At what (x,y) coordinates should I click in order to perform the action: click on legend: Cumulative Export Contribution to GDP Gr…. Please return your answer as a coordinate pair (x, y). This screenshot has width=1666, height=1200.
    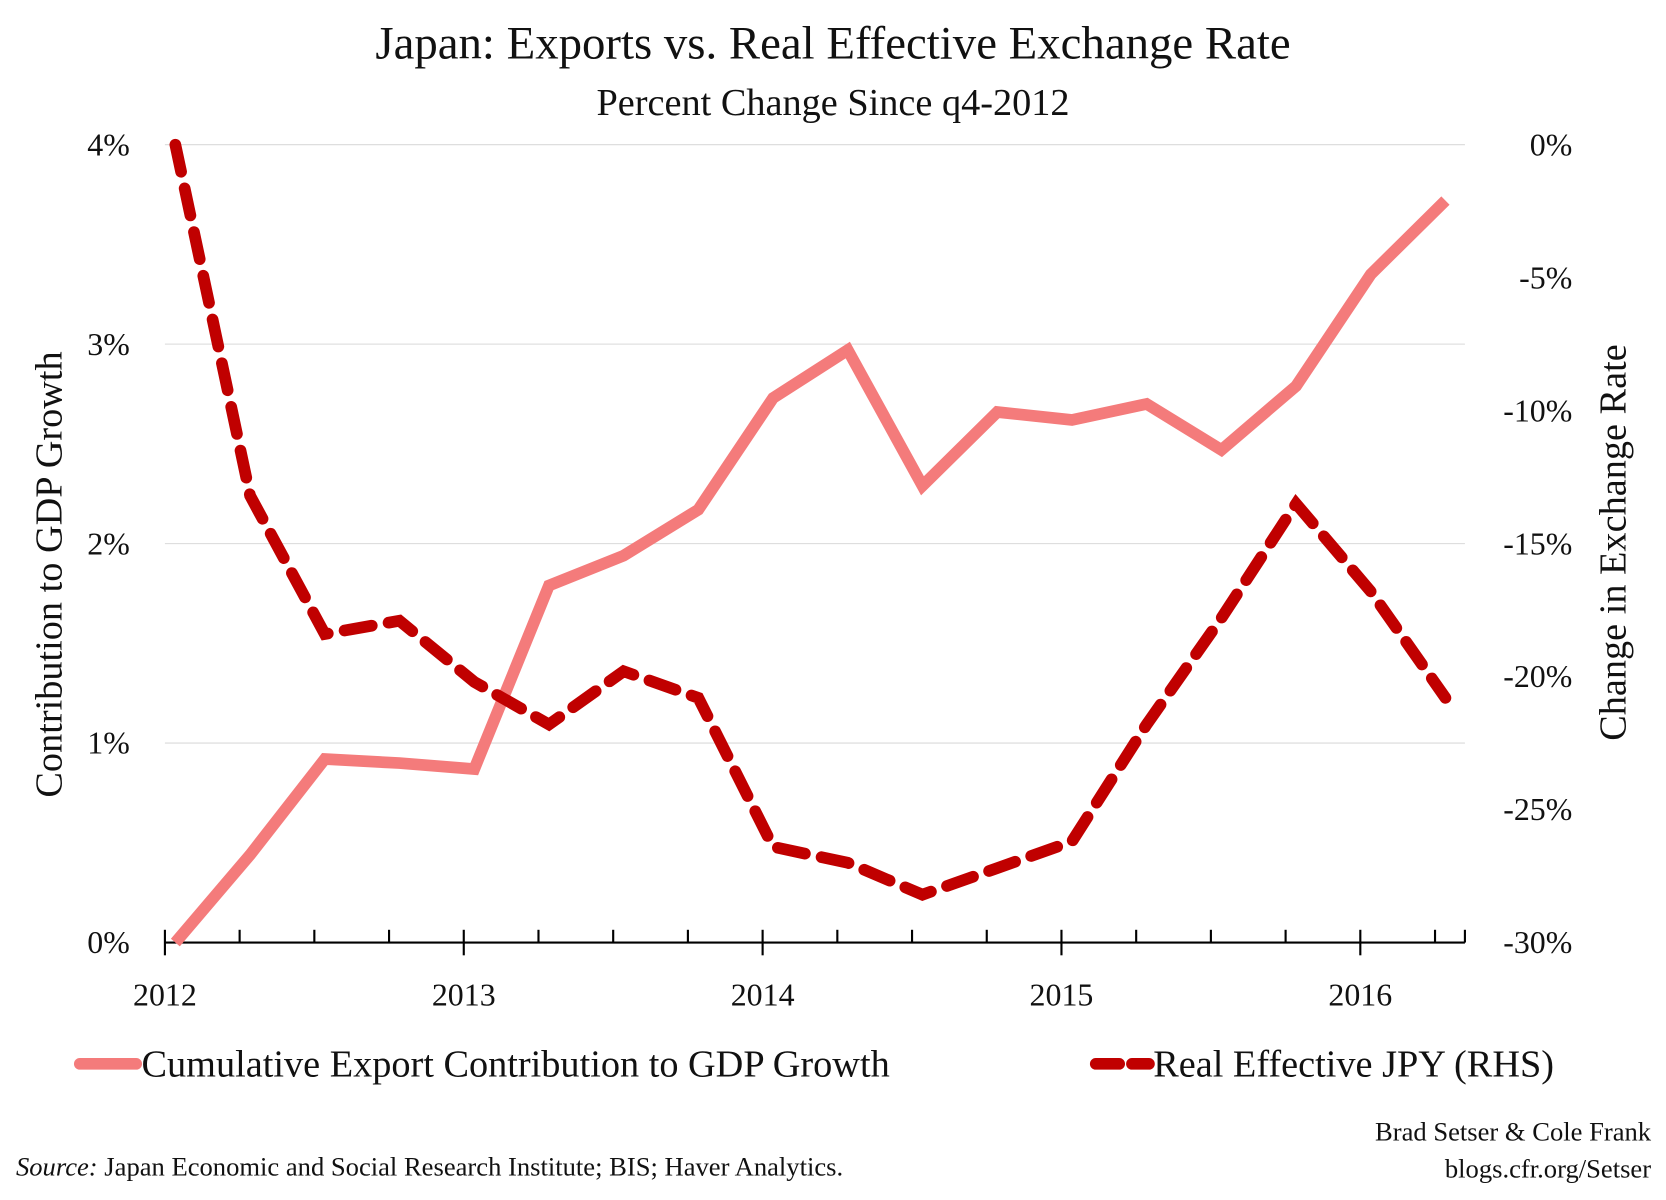
    Looking at the image, I should click on (813, 1065).